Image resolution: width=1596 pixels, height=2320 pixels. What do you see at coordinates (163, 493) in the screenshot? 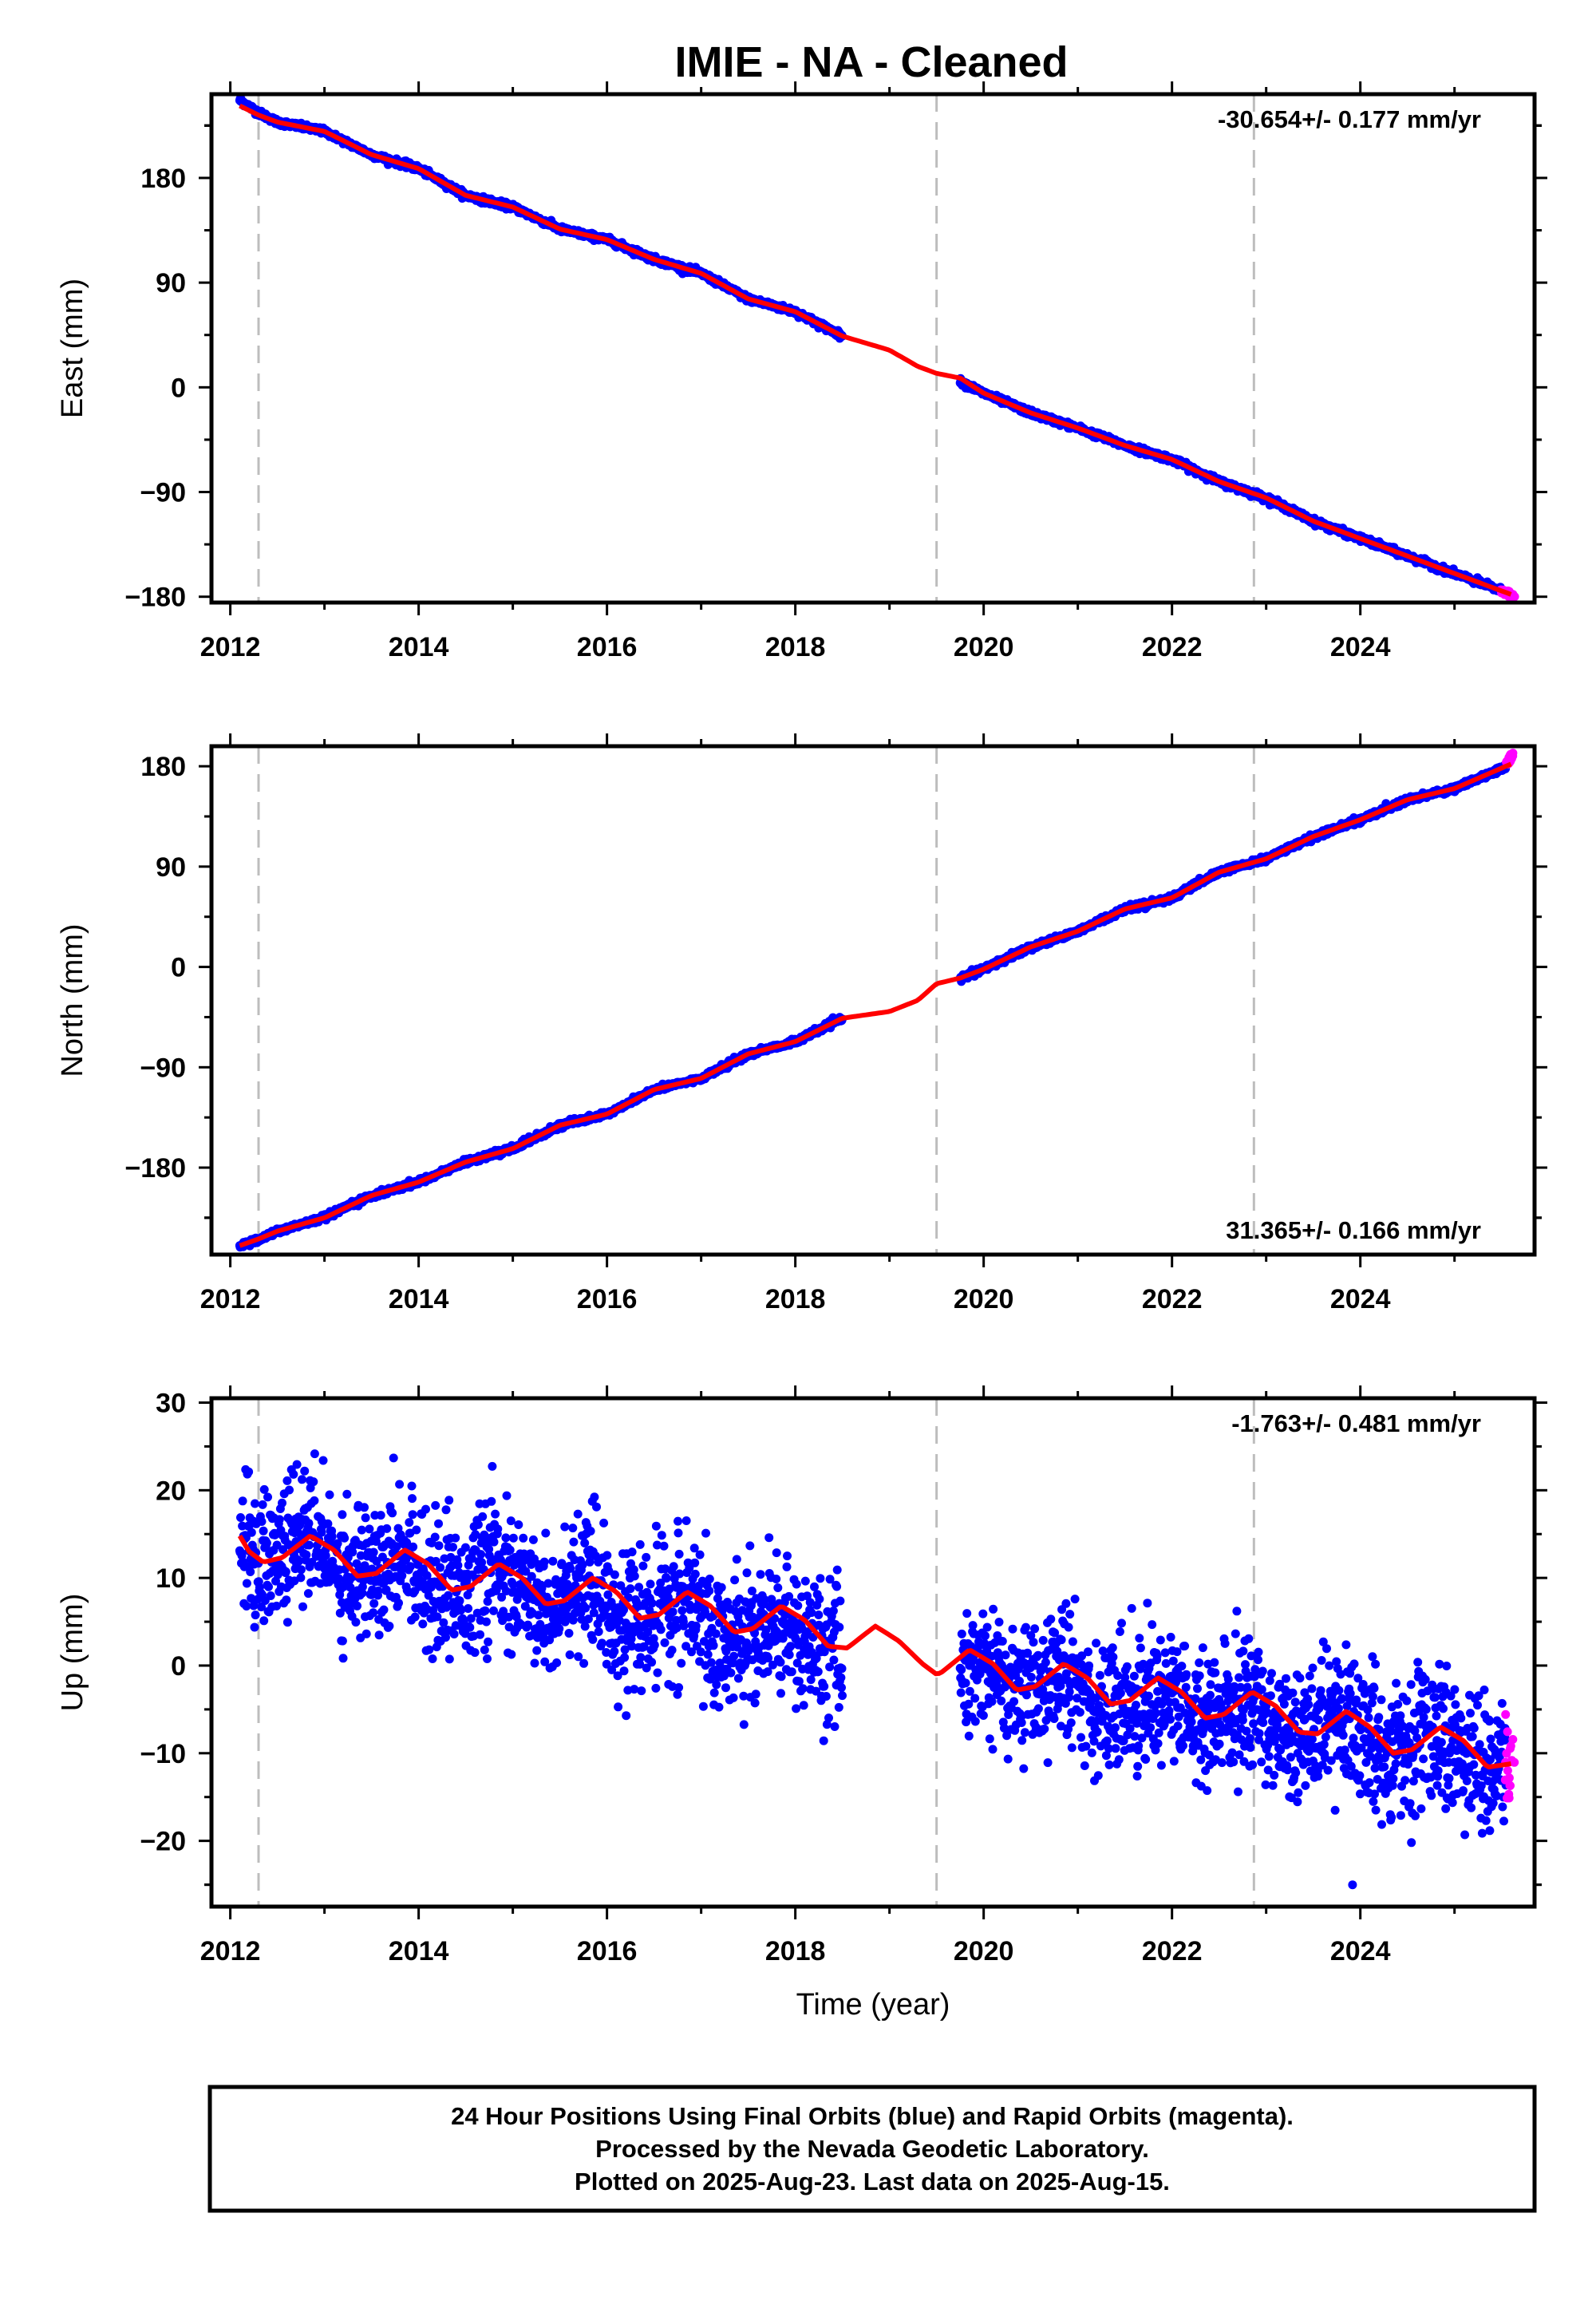
I see `east-y-tick-label: −90` at bounding box center [163, 493].